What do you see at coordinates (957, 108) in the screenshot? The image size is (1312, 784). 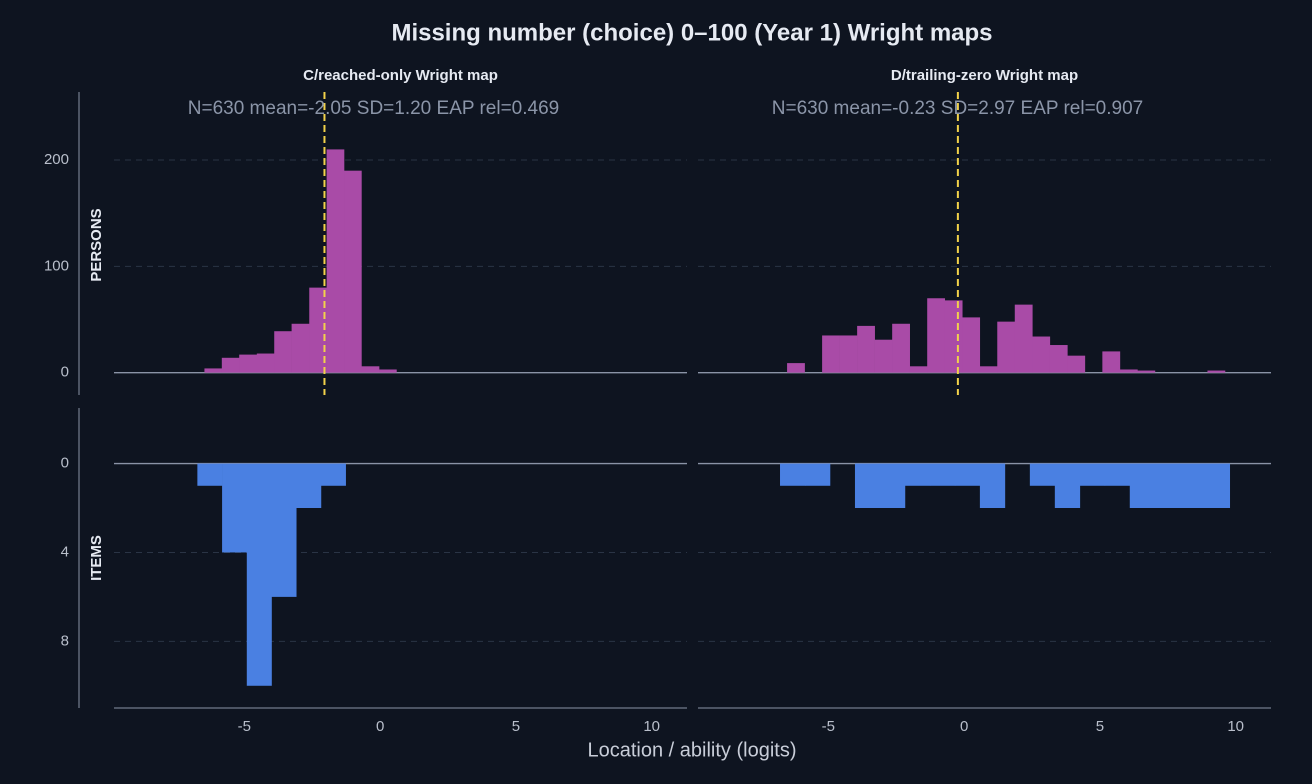 I see `panel-annotation: N=630 mean=-0.23 SD=2.97 EAP rel=0.907` at bounding box center [957, 108].